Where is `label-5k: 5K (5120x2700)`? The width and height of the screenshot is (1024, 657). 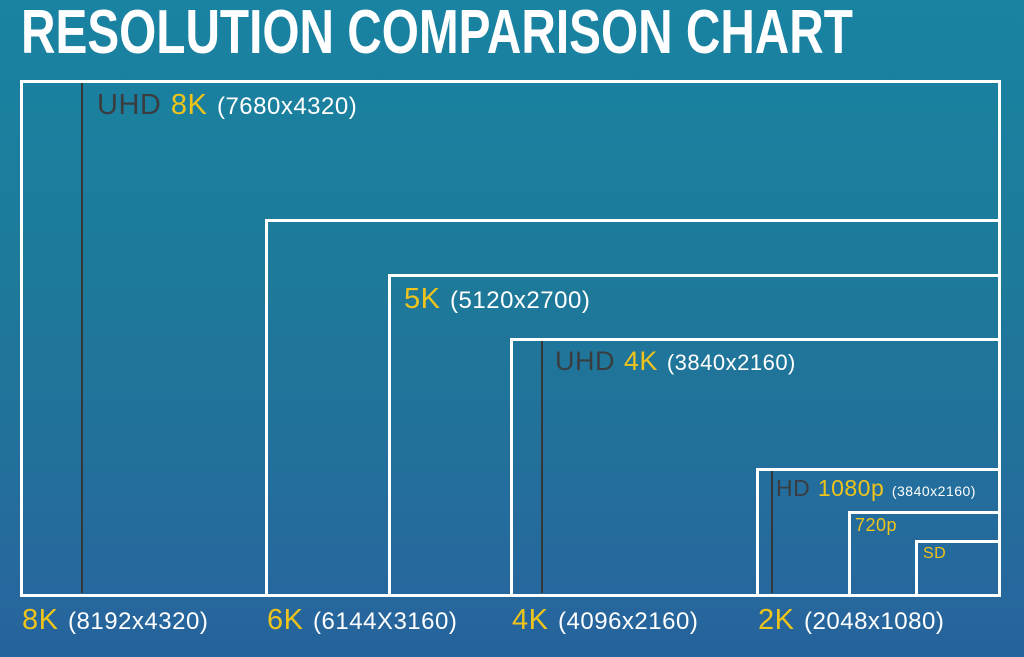
label-5k: 5K (5120x2700) is located at coordinates (497, 299).